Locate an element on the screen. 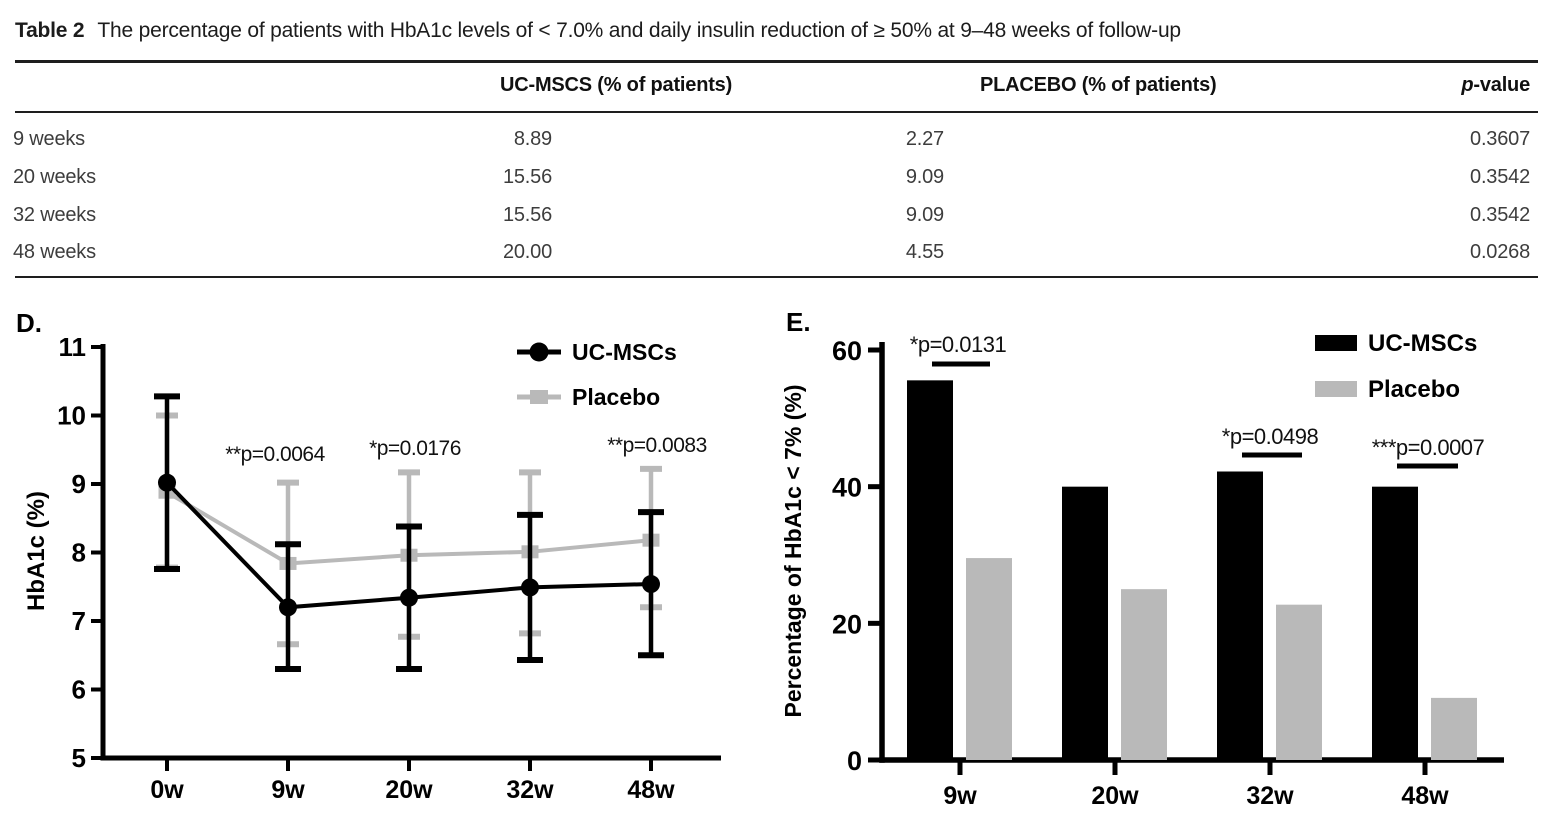 The image size is (1553, 833). pvalue-annotation: *p=0.0131 is located at coordinates (958, 344).